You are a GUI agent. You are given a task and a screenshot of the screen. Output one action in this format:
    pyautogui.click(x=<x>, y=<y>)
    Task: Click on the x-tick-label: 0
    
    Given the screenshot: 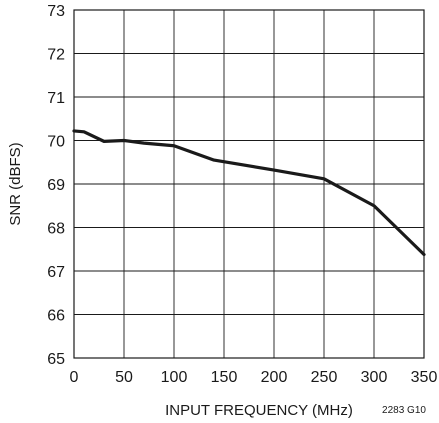 What is the action you would take?
    pyautogui.click(x=74, y=377)
    